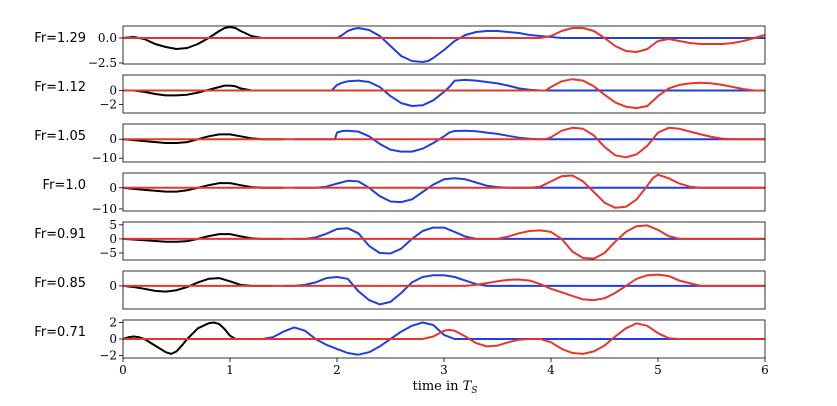  Describe the element at coordinates (108, 253) in the screenshot. I see `y-tick-label: −5` at that location.